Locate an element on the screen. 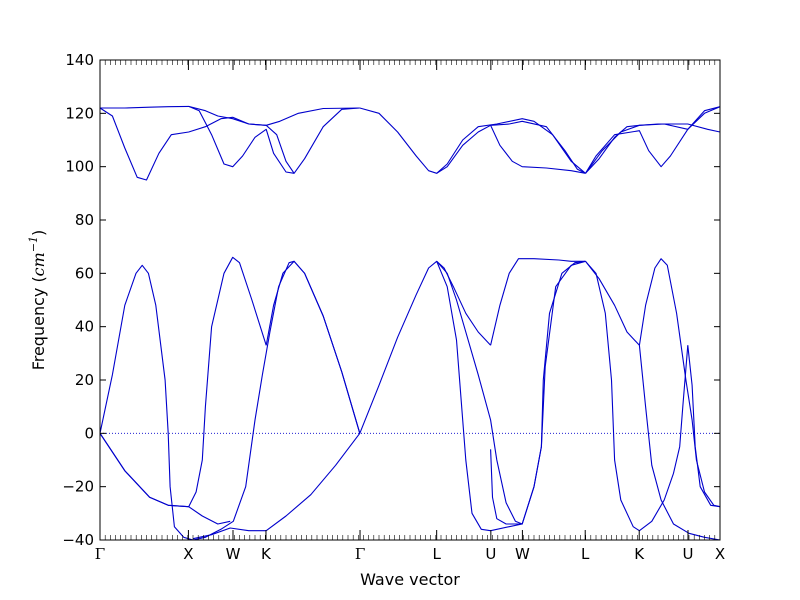 This screenshot has width=800, height=600. y-tick-label: −20 is located at coordinates (78, 487).